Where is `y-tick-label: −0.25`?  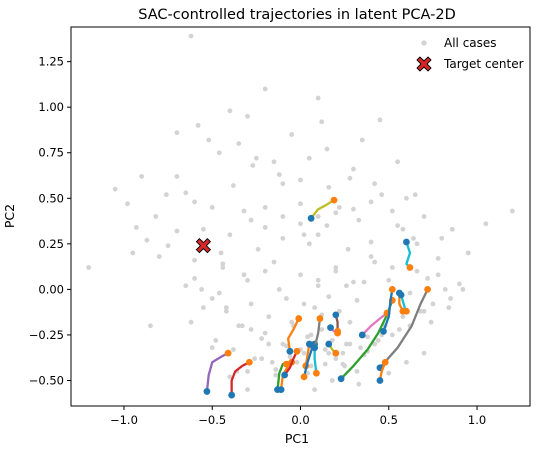 y-tick-label: −0.25 is located at coordinates (46, 335).